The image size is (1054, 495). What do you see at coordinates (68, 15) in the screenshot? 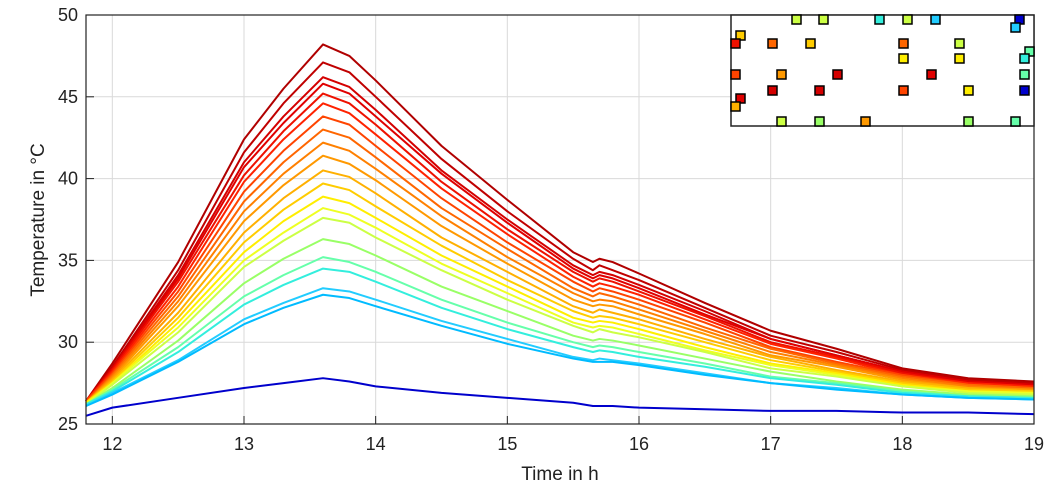
I see `y-tick-label: 50` at bounding box center [68, 15].